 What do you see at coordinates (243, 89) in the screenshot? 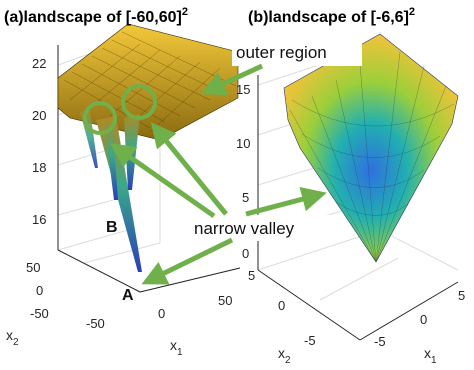
I see `panel-b-z-tick-15: 15` at bounding box center [243, 89].